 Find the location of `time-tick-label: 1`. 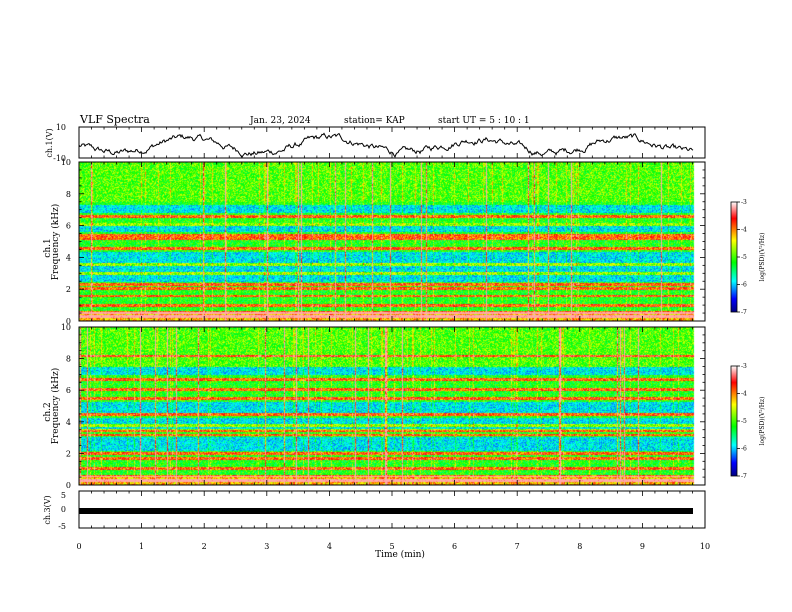

time-tick-label: 1 is located at coordinates (141, 546).